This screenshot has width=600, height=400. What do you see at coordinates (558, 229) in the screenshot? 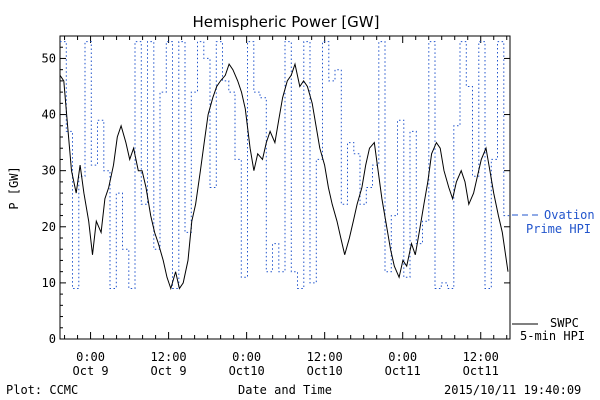
I see `ovation-legend-label-line2: Prime HPI` at bounding box center [558, 229].